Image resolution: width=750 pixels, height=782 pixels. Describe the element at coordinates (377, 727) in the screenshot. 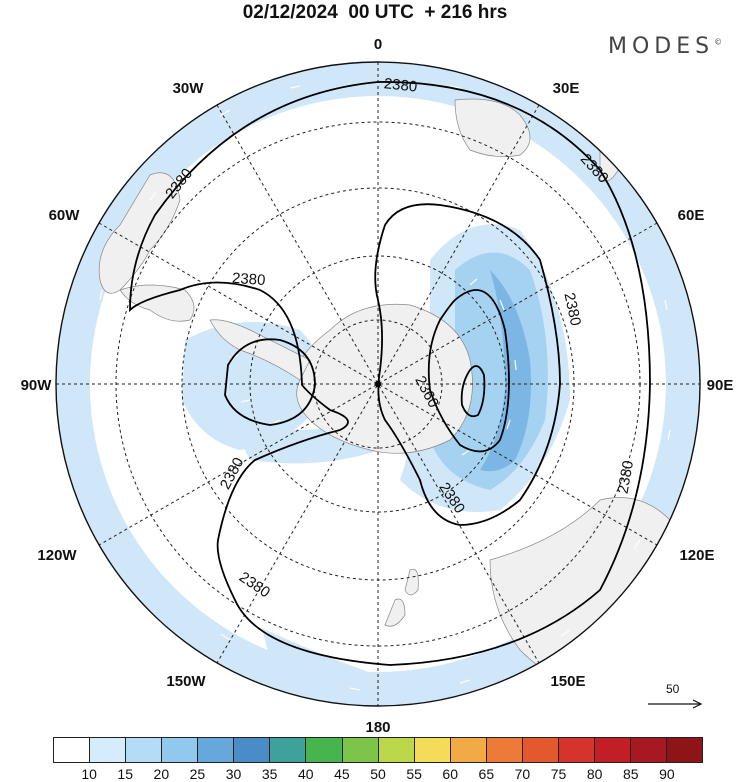

I see `lon-label-180: 180` at that location.